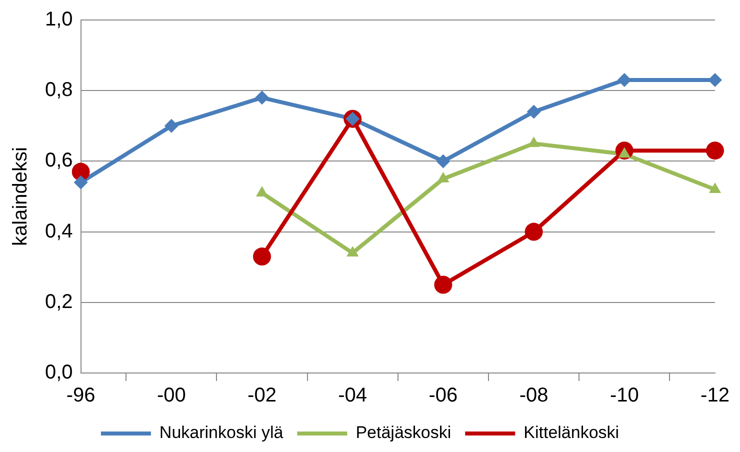  Describe the element at coordinates (443, 395) in the screenshot. I see `x-tick-label: -06` at that location.